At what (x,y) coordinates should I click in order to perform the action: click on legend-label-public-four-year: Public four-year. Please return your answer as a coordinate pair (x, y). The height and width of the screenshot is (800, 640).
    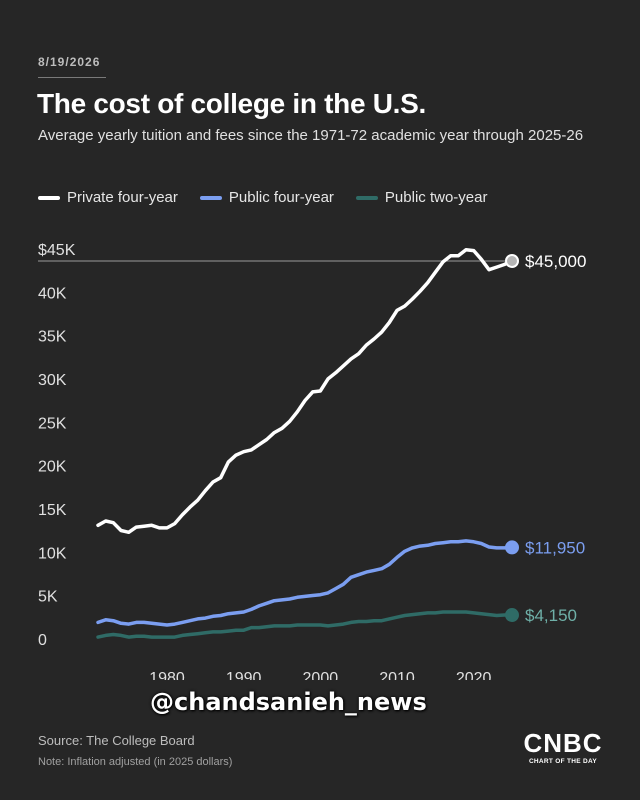
    Looking at the image, I should click on (281, 197).